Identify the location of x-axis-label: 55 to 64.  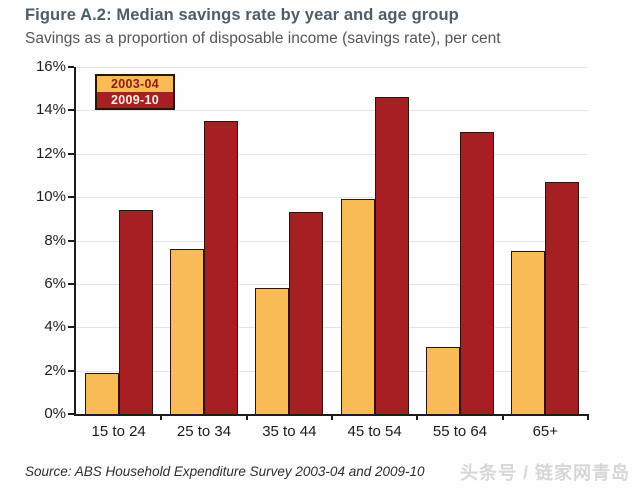
(460, 431).